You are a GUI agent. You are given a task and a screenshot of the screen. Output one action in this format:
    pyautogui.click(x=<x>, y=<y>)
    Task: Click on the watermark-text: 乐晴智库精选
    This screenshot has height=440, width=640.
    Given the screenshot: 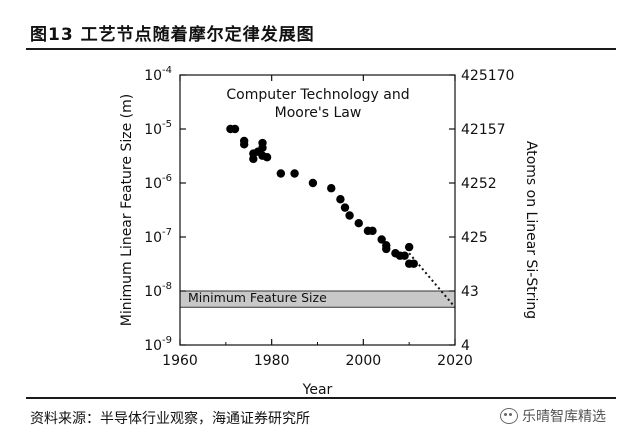 What is the action you would take?
    pyautogui.click(x=564, y=417)
    